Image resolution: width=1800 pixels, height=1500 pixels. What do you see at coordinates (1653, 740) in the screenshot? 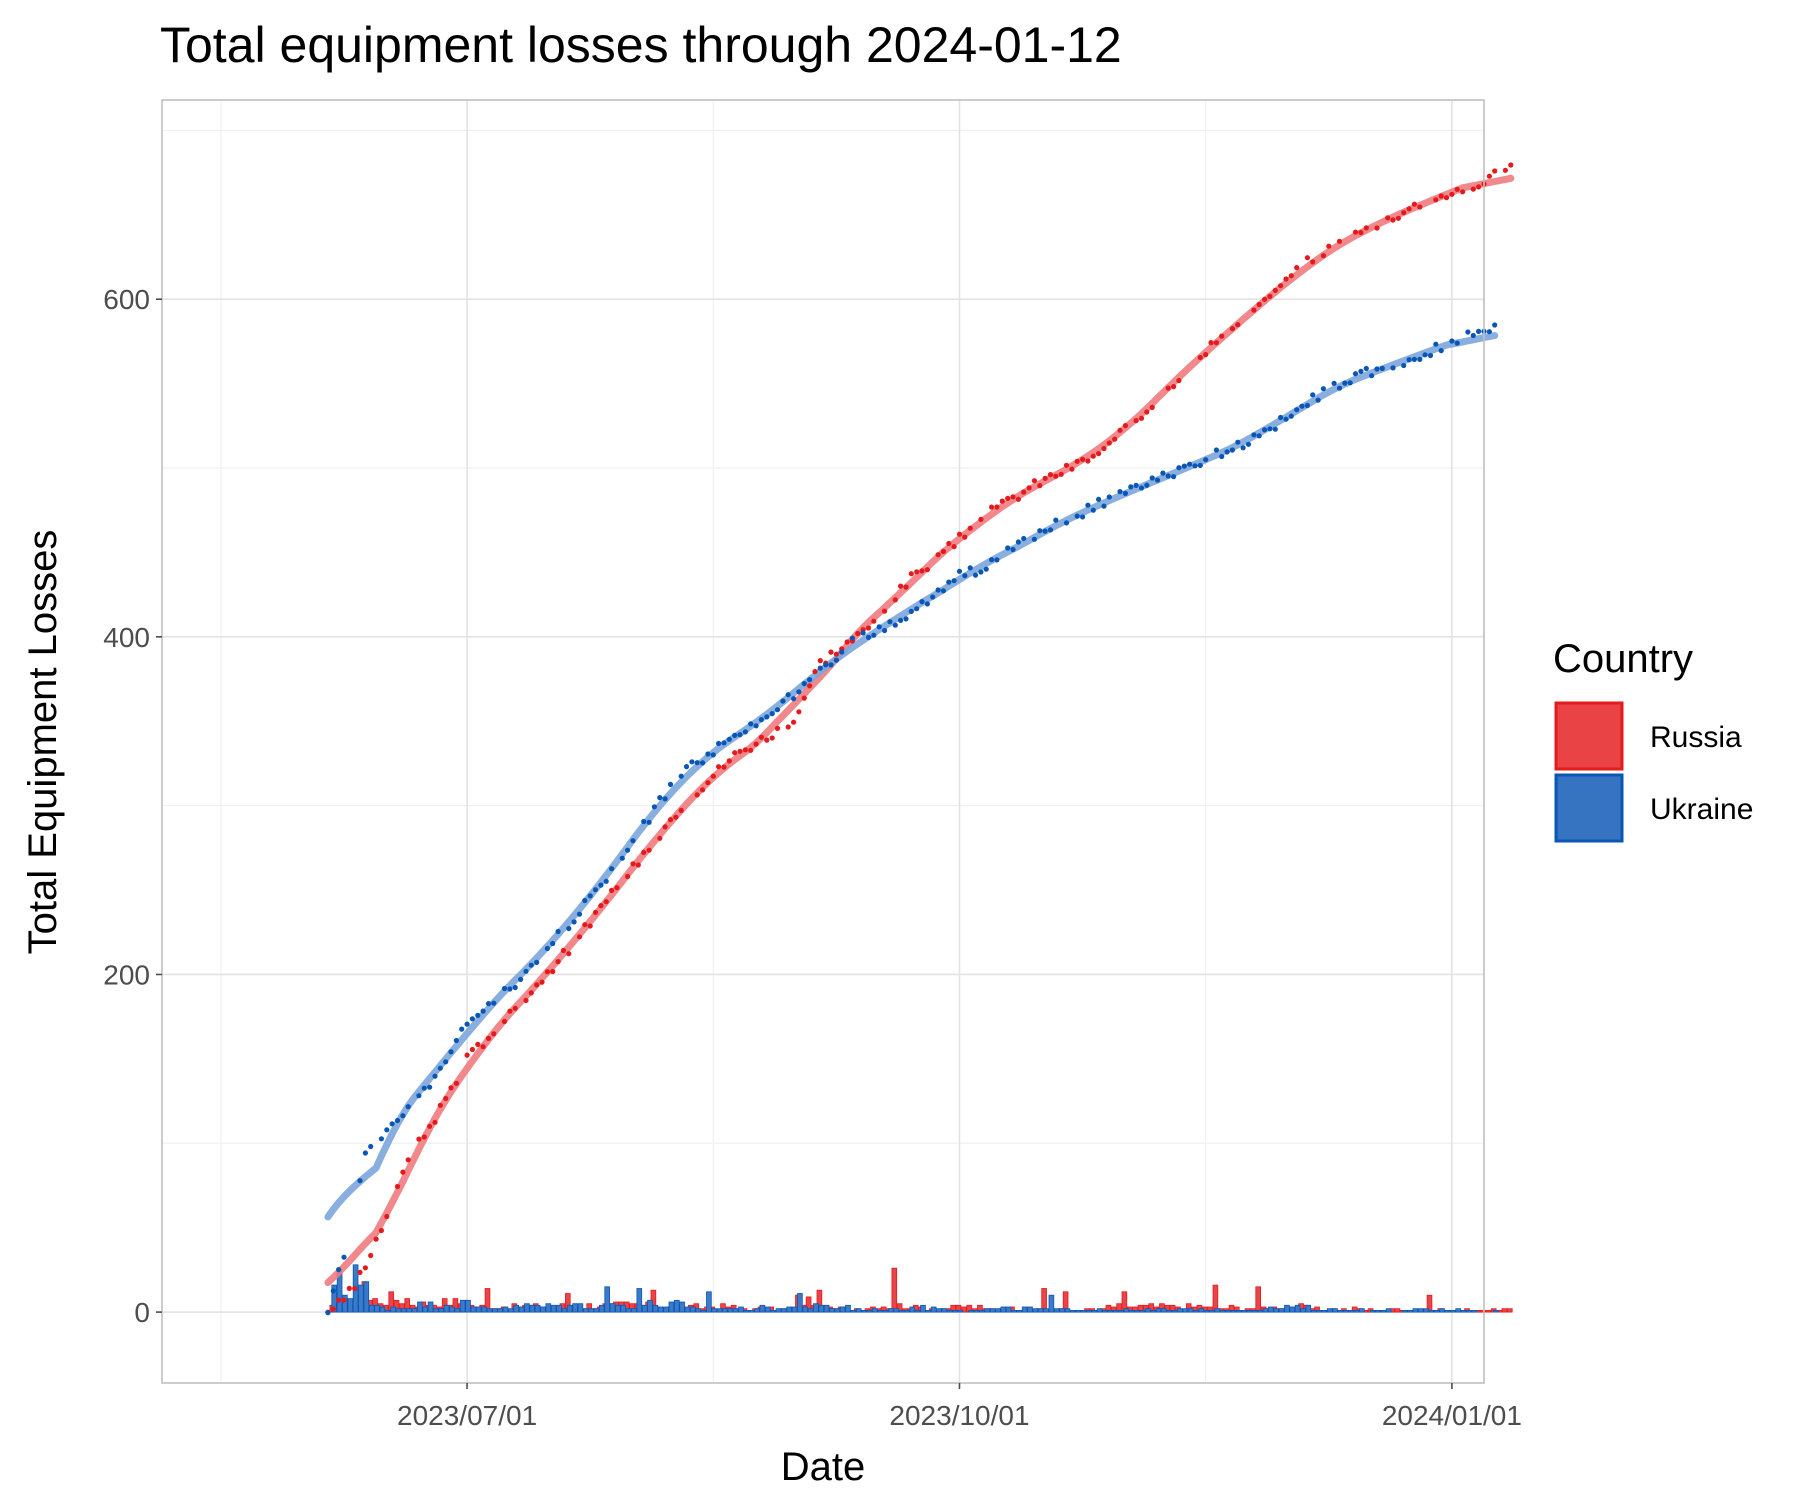
I see `legend: Country Russia Ukraine` at bounding box center [1653, 740].